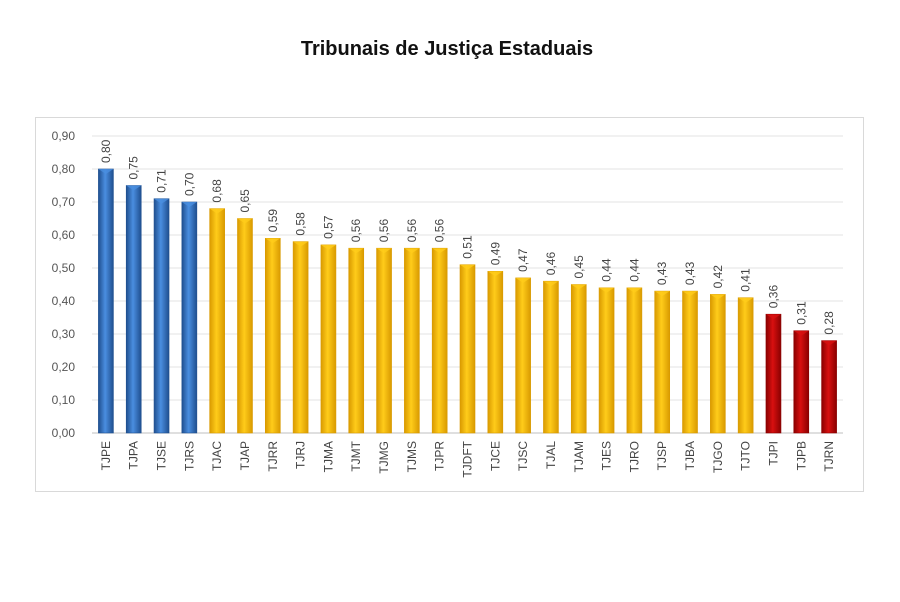  What do you see at coordinates (162, 181) in the screenshot?
I see `data-label: 0,71` at bounding box center [162, 181].